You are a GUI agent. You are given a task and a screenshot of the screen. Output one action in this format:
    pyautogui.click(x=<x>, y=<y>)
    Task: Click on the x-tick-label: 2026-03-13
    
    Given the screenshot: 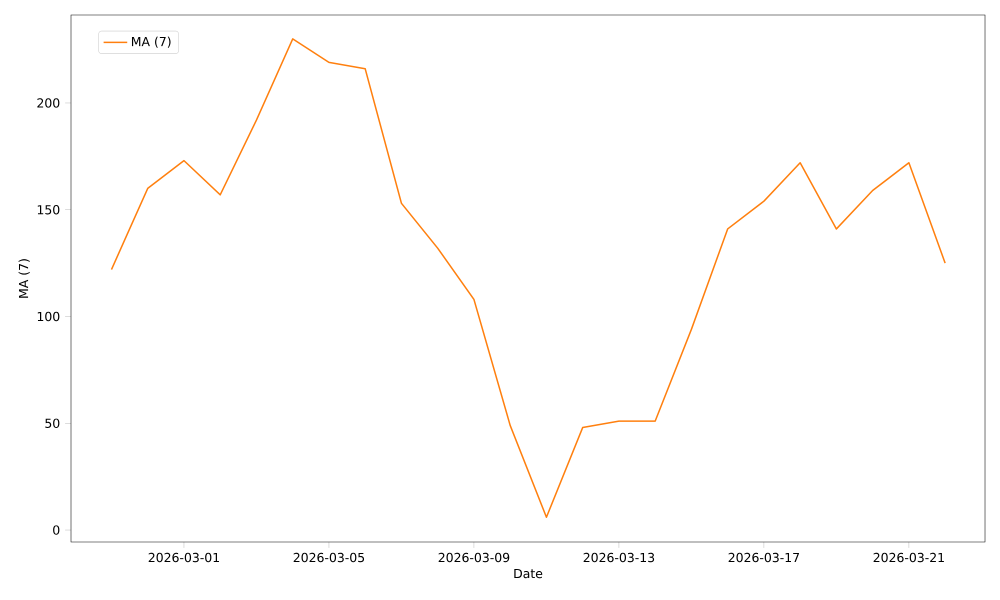 What is the action you would take?
    pyautogui.click(x=619, y=557)
    